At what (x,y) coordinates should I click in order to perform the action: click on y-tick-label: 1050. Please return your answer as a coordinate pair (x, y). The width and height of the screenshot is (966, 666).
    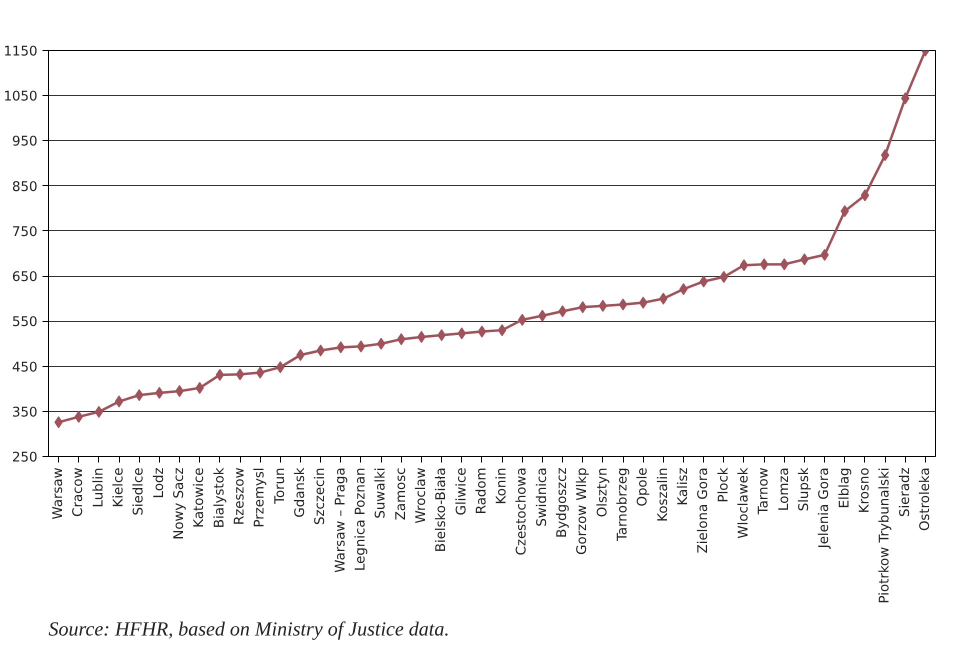
    Looking at the image, I should click on (21, 97).